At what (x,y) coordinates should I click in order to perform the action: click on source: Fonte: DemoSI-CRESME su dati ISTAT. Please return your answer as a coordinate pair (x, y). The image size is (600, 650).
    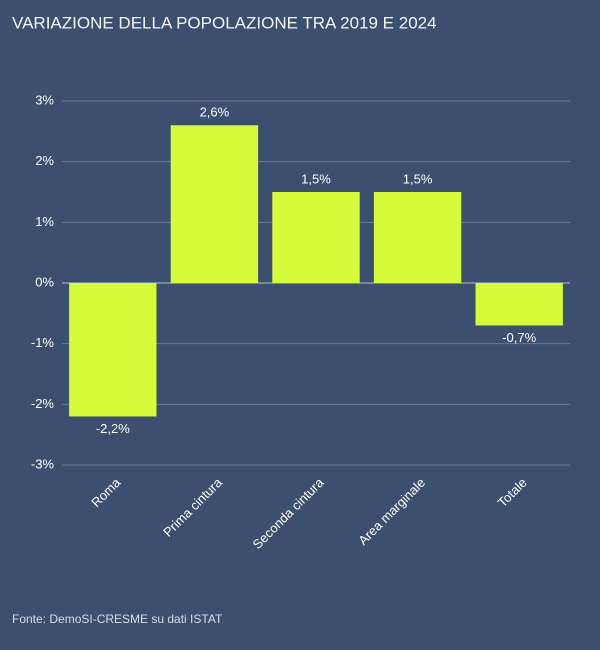
    Looking at the image, I should click on (117, 619).